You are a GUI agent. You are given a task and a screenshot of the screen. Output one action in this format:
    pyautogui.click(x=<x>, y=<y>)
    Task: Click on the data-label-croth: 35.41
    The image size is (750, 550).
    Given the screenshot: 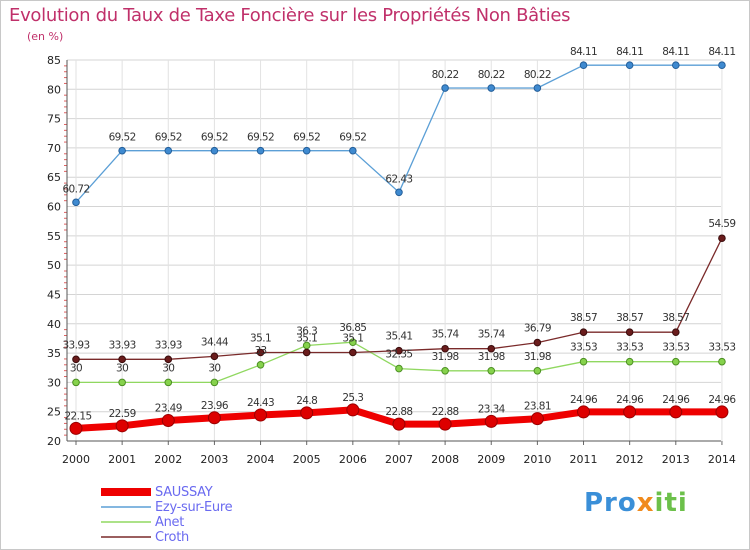 What is the action you would take?
    pyautogui.click(x=398, y=337)
    